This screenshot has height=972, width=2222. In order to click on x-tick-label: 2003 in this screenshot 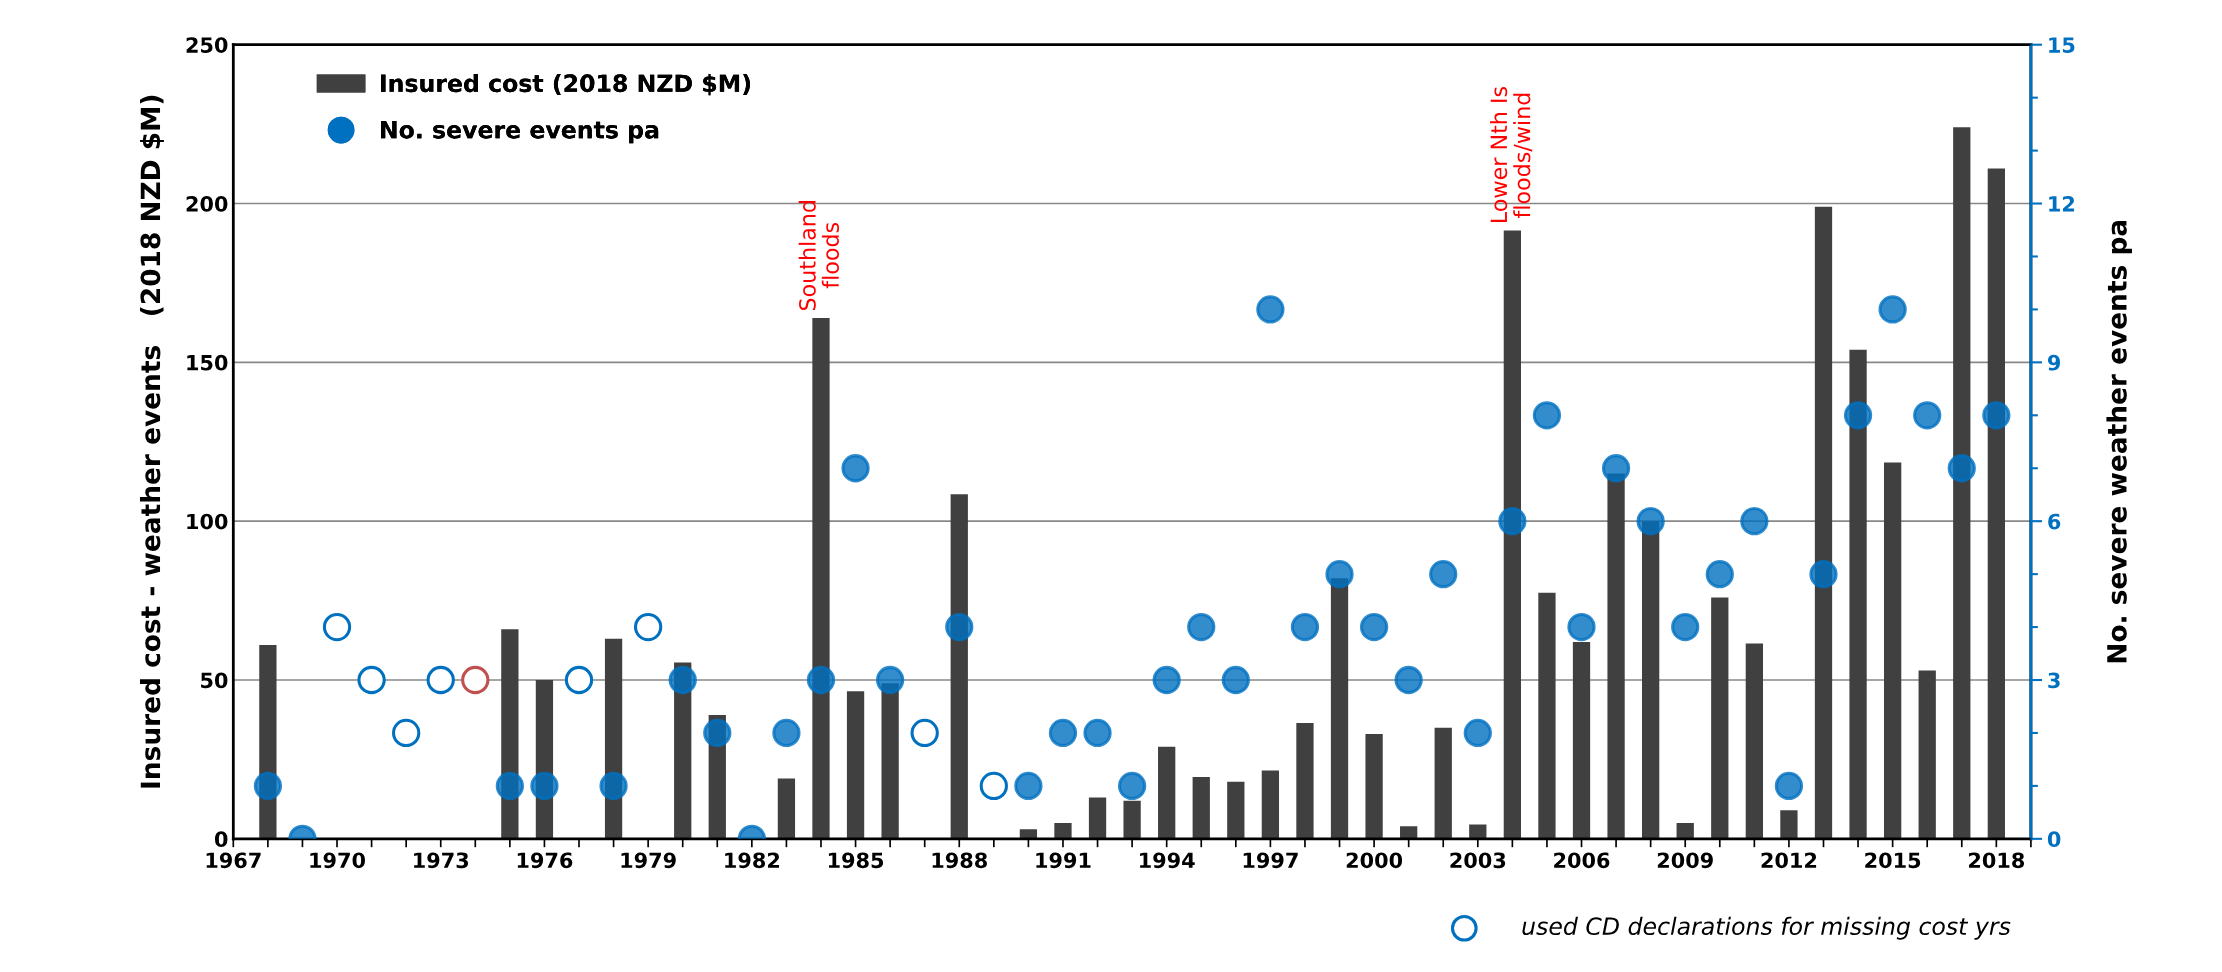, I will do `click(1478, 860)`.